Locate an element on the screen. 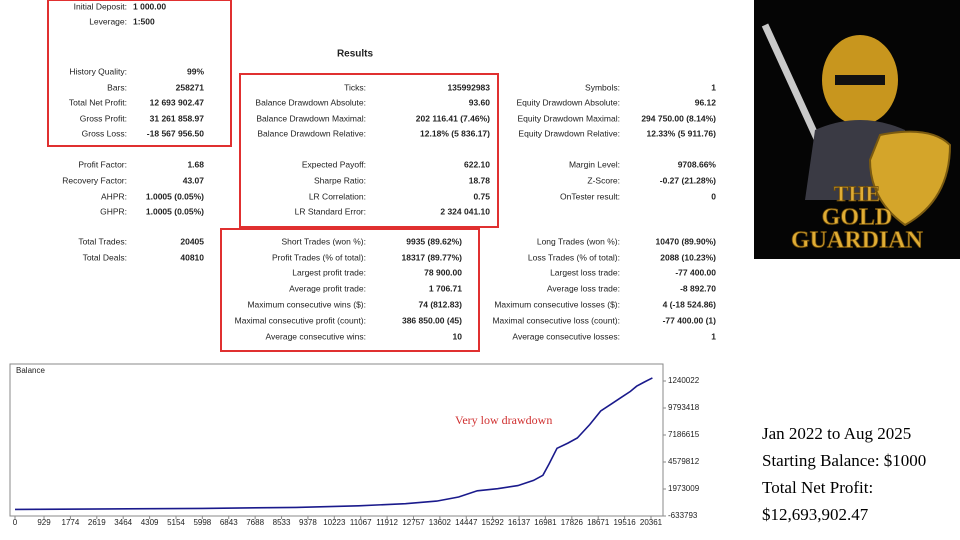 The image size is (960, 540). field-label: Average consecutive losses: is located at coordinates (566, 336).